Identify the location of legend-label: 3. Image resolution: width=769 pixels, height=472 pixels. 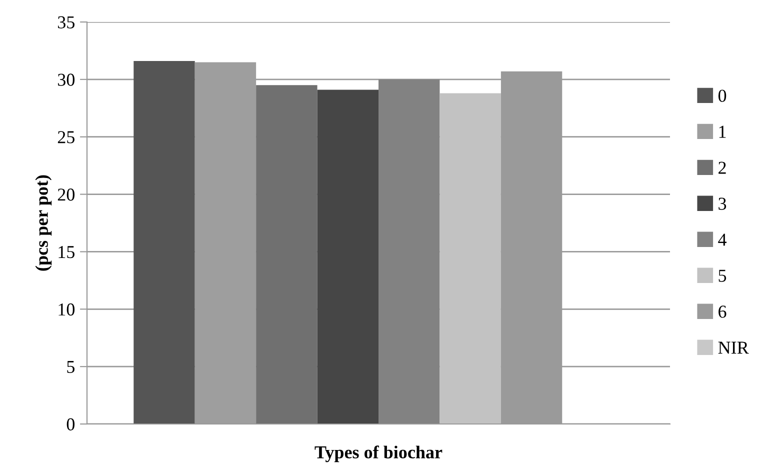
(722, 204).